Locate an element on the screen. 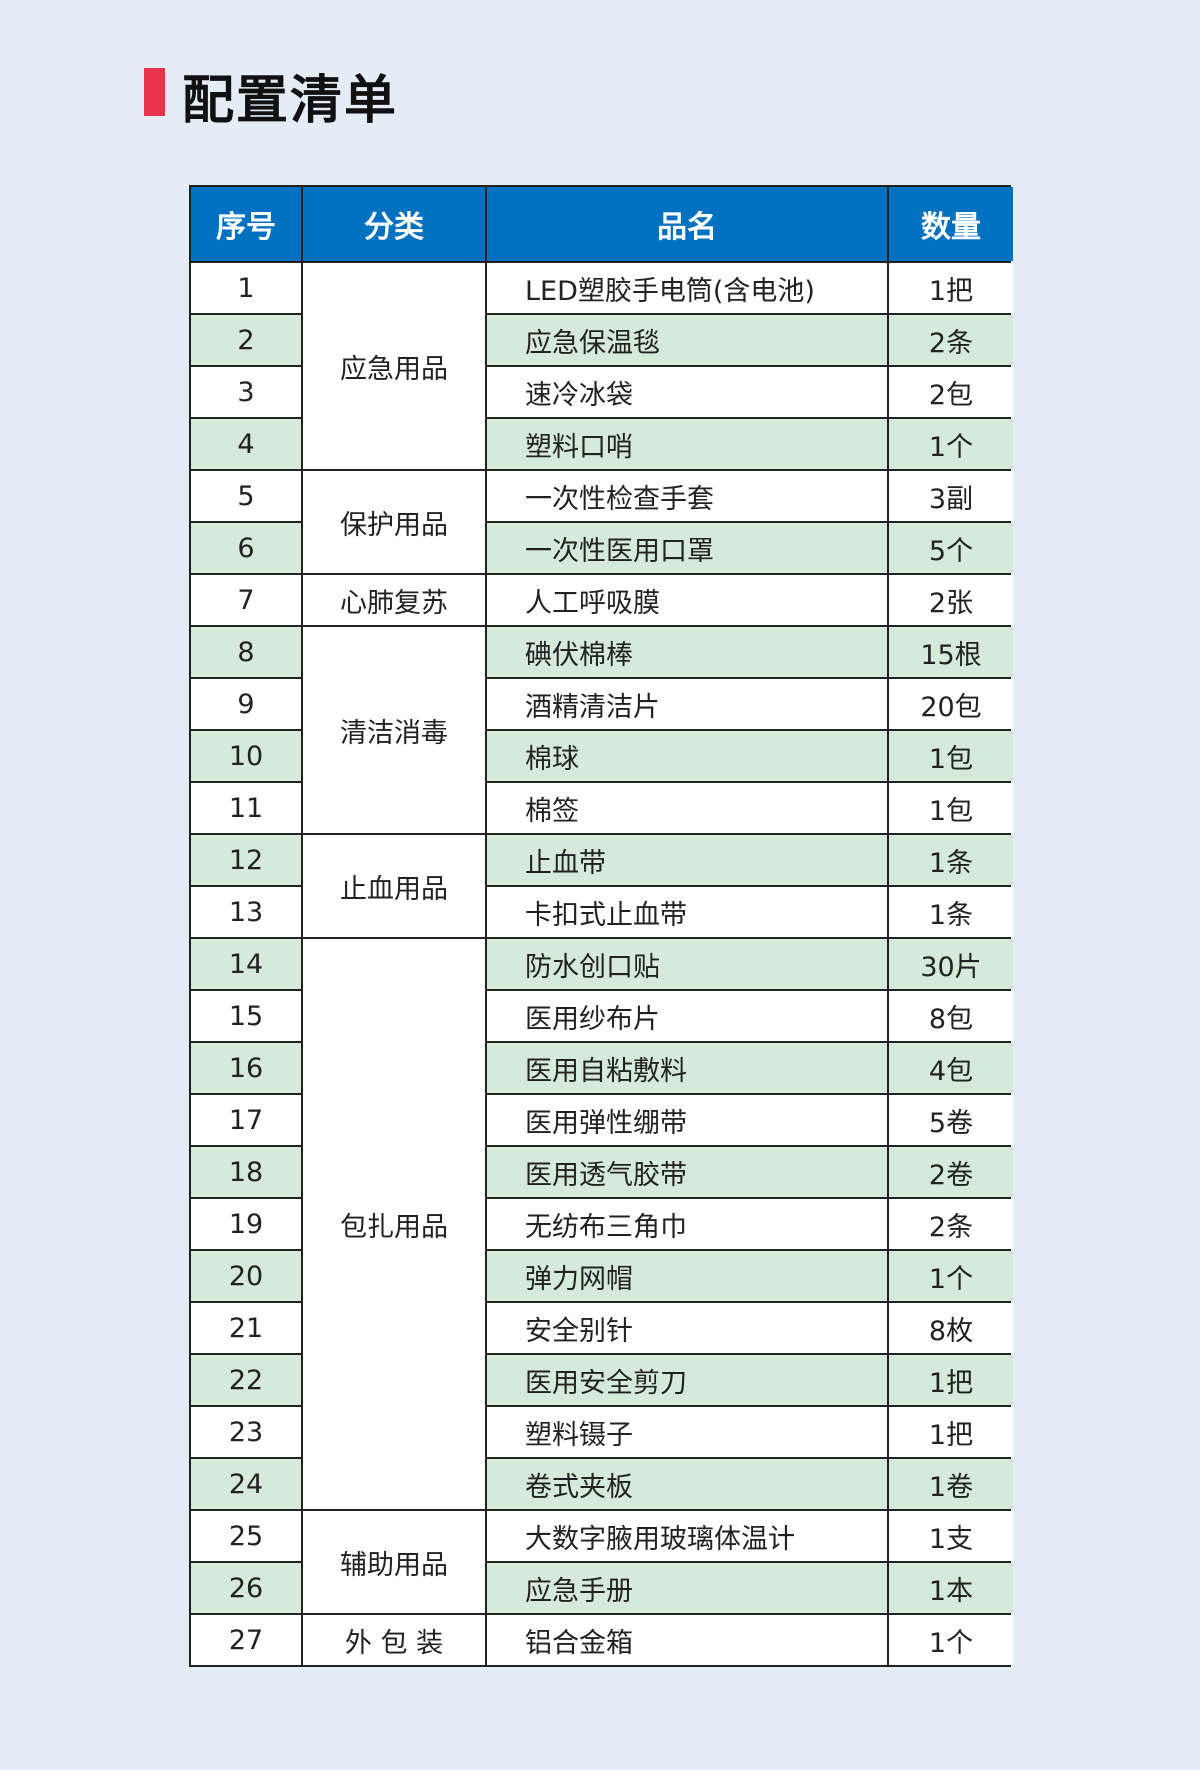 Image resolution: width=1200 pixels, height=1770 pixels. row-seq: 25 is located at coordinates (246, 1536).